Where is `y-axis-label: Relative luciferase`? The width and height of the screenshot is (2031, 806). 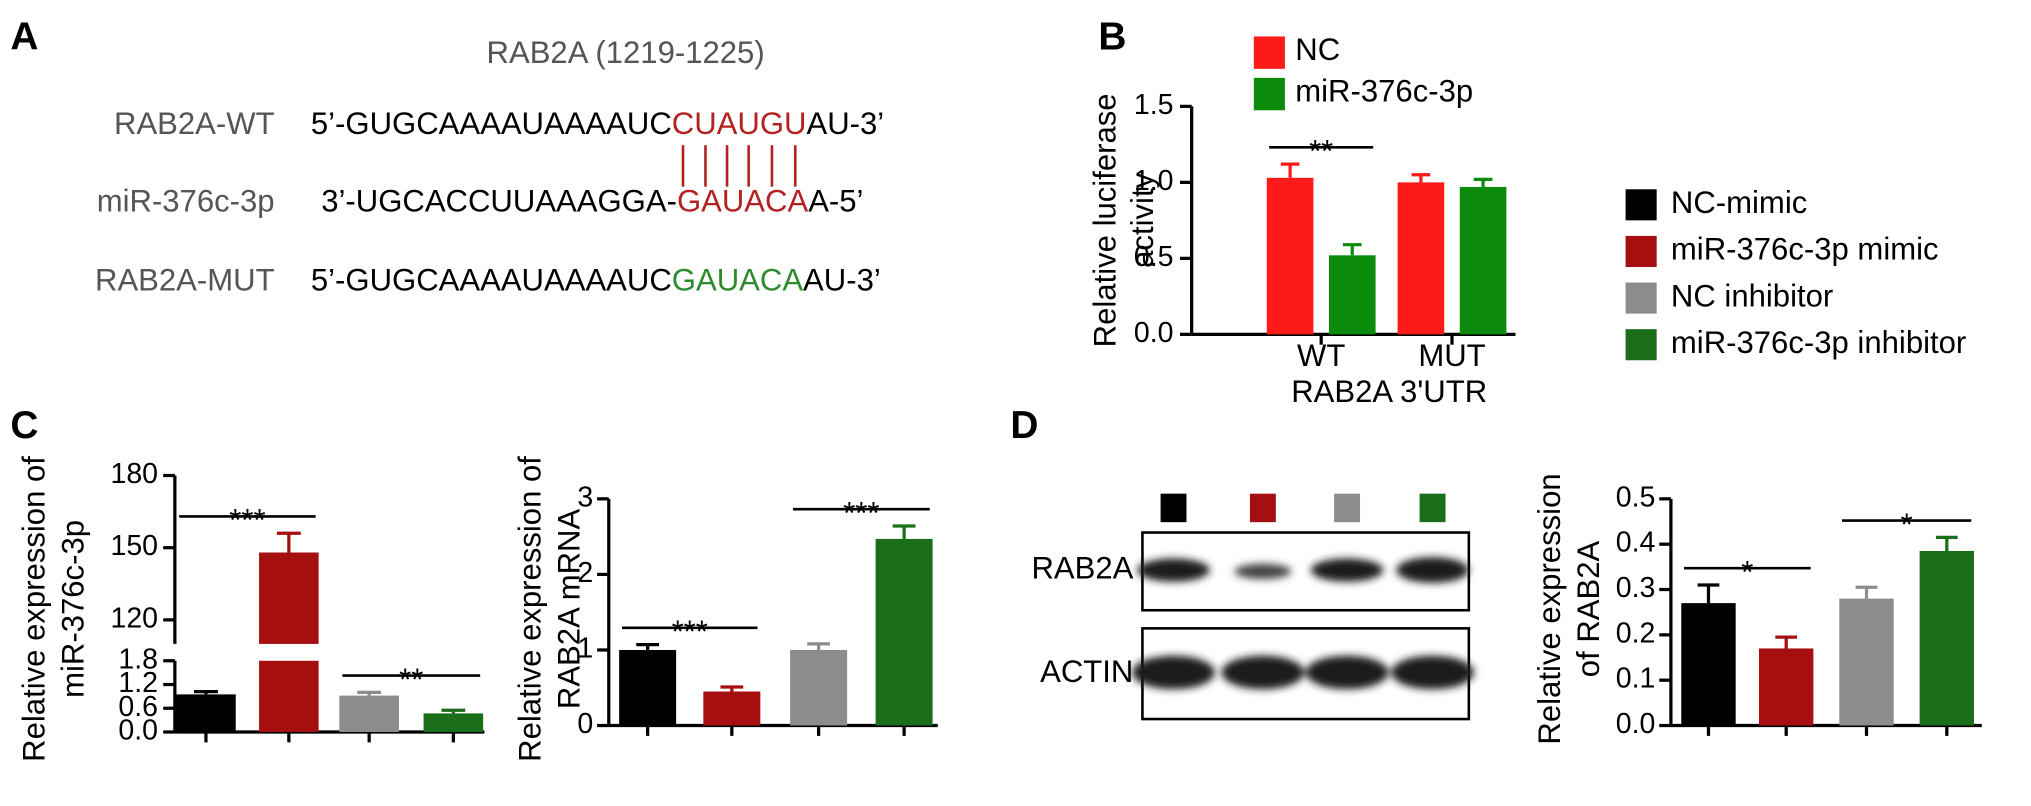 y-axis-label: Relative luciferase is located at coordinates (1105, 220).